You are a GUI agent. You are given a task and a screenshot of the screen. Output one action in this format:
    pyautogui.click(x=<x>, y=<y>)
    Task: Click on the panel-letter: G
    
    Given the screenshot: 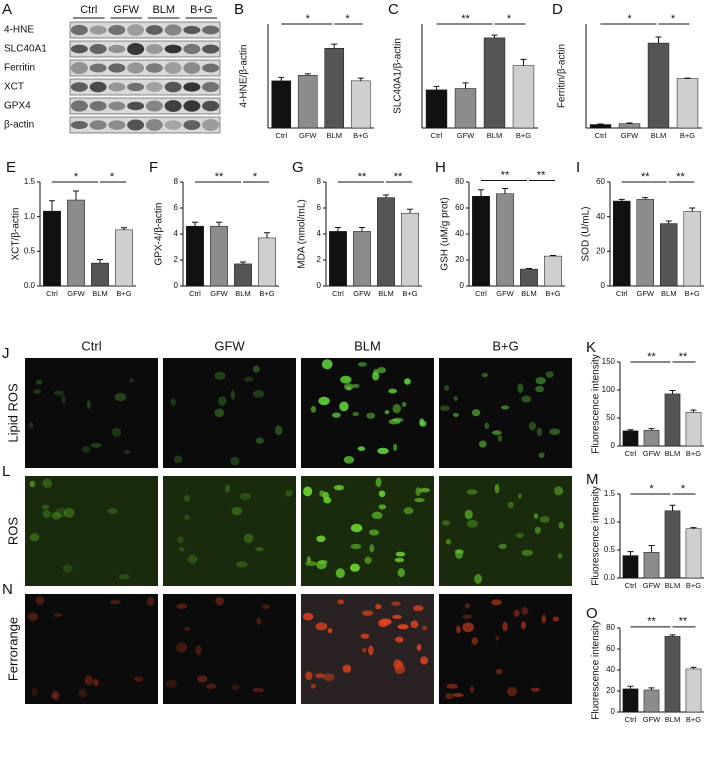 What is the action you would take?
    pyautogui.click(x=298, y=167)
    